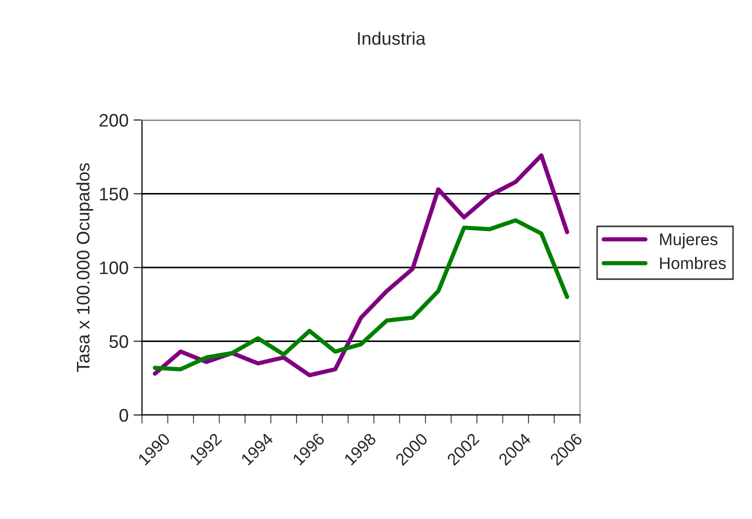  I want to click on y-tick-label: 100, so click(114, 267).